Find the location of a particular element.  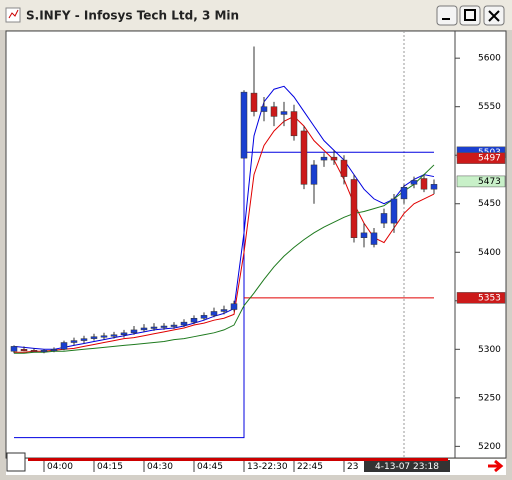

y-tick-label: 5300 is located at coordinates (489, 350).